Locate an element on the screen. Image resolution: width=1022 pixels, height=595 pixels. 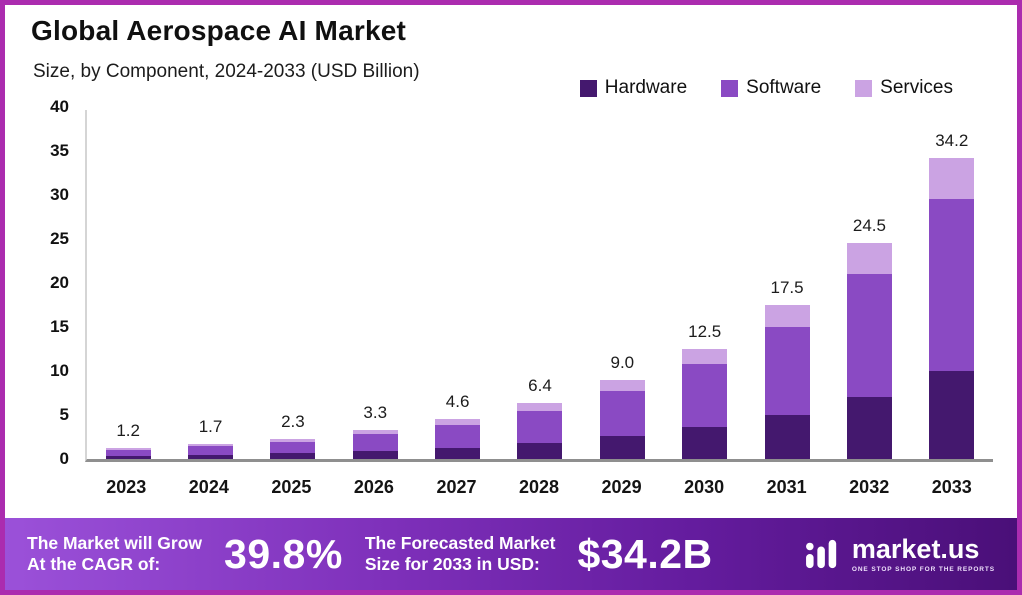
marketus-logo: market.us ONE STOP SHOP FOR THE REPORTS is located at coordinates (899, 554).